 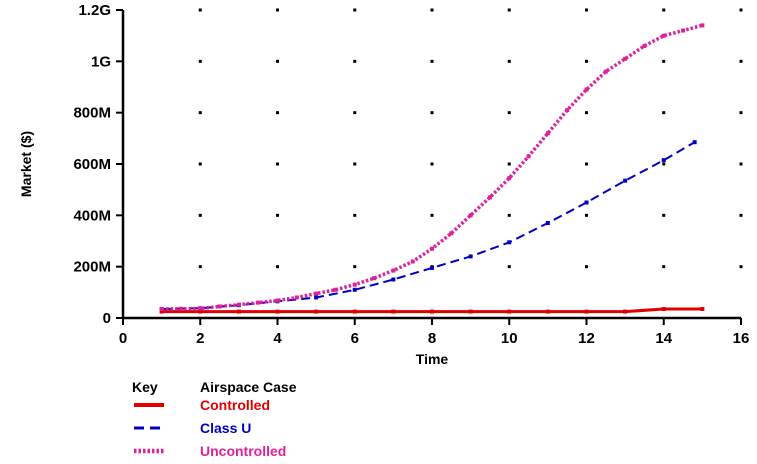 What do you see at coordinates (123, 338) in the screenshot?
I see `x-tick-label: 0` at bounding box center [123, 338].